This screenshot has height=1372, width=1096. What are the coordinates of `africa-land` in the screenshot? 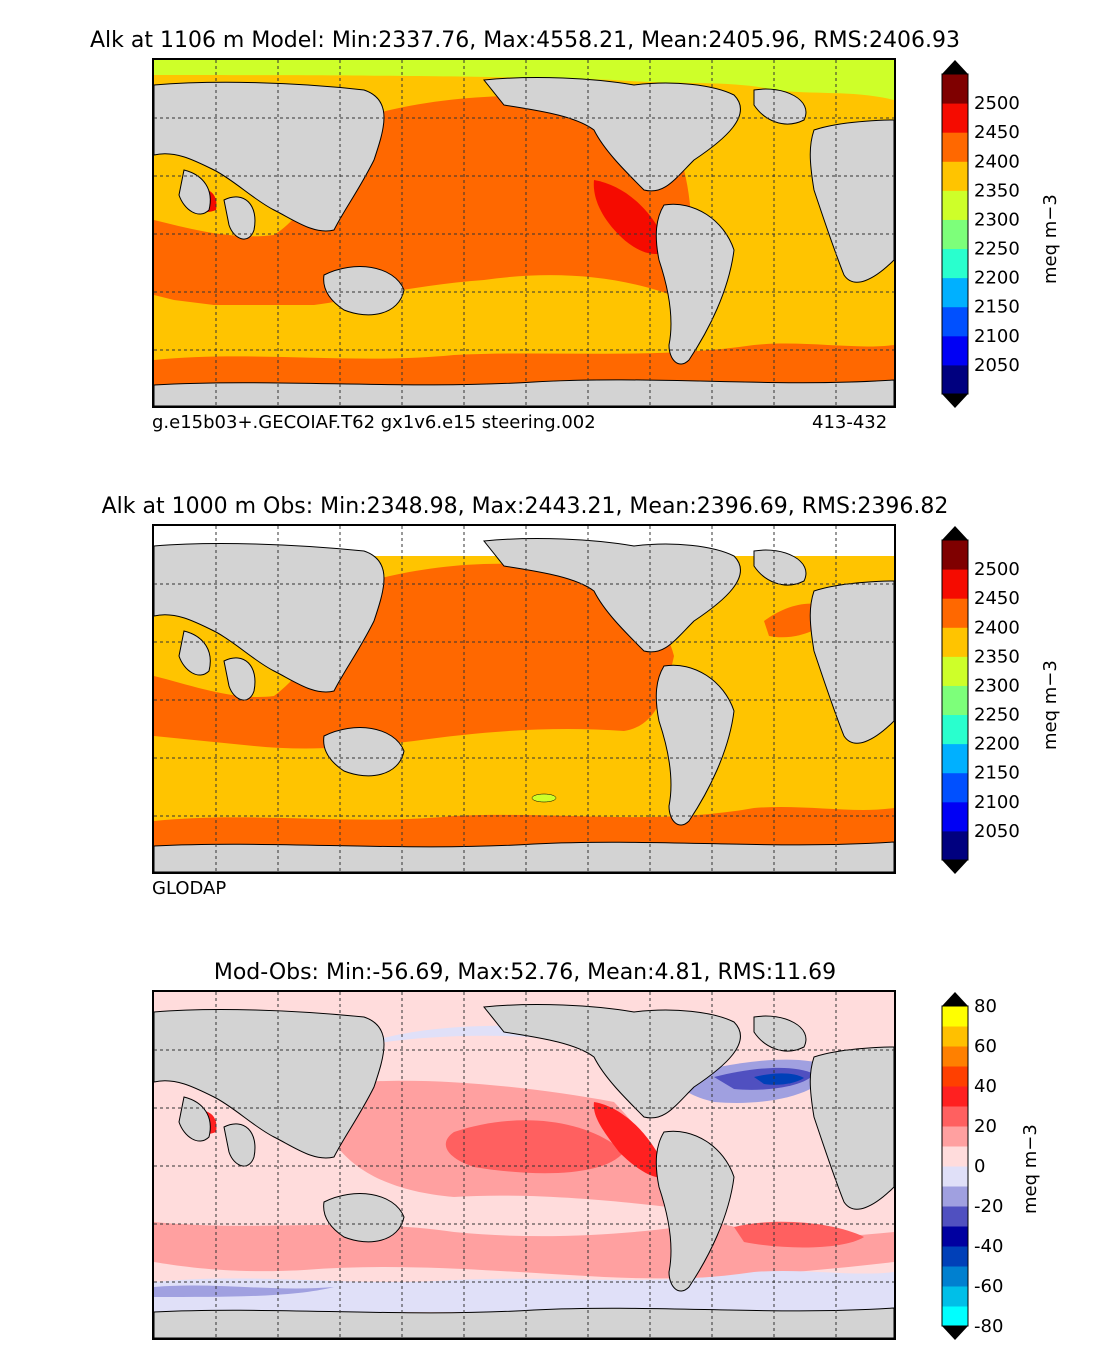 It's located at (851, 662).